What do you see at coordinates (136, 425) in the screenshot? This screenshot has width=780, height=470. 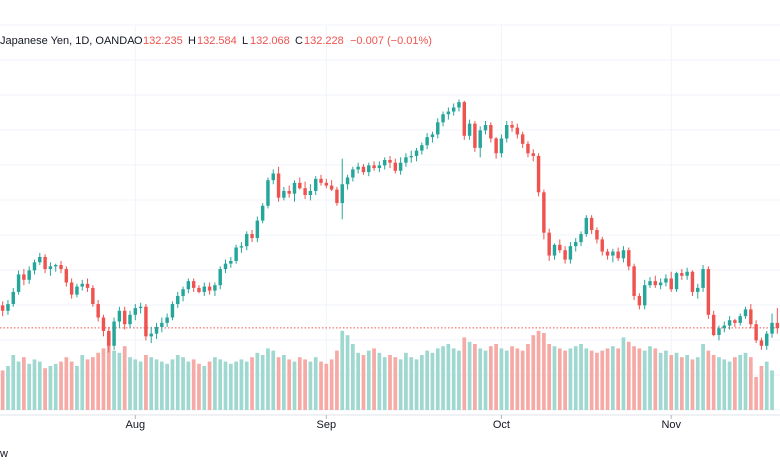 I see `x-tick-label: Aug` at bounding box center [136, 425].